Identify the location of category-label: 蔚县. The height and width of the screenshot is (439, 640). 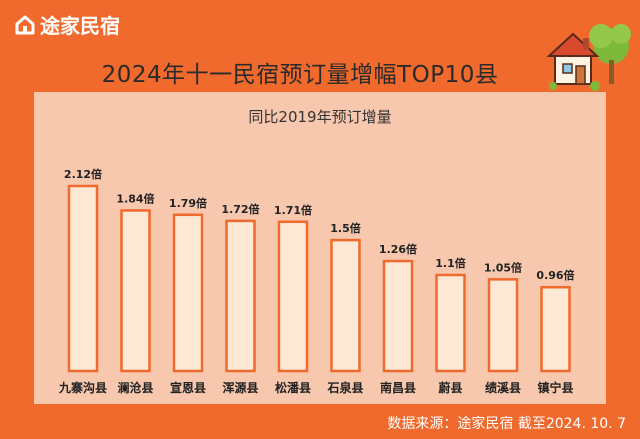
(450, 387).